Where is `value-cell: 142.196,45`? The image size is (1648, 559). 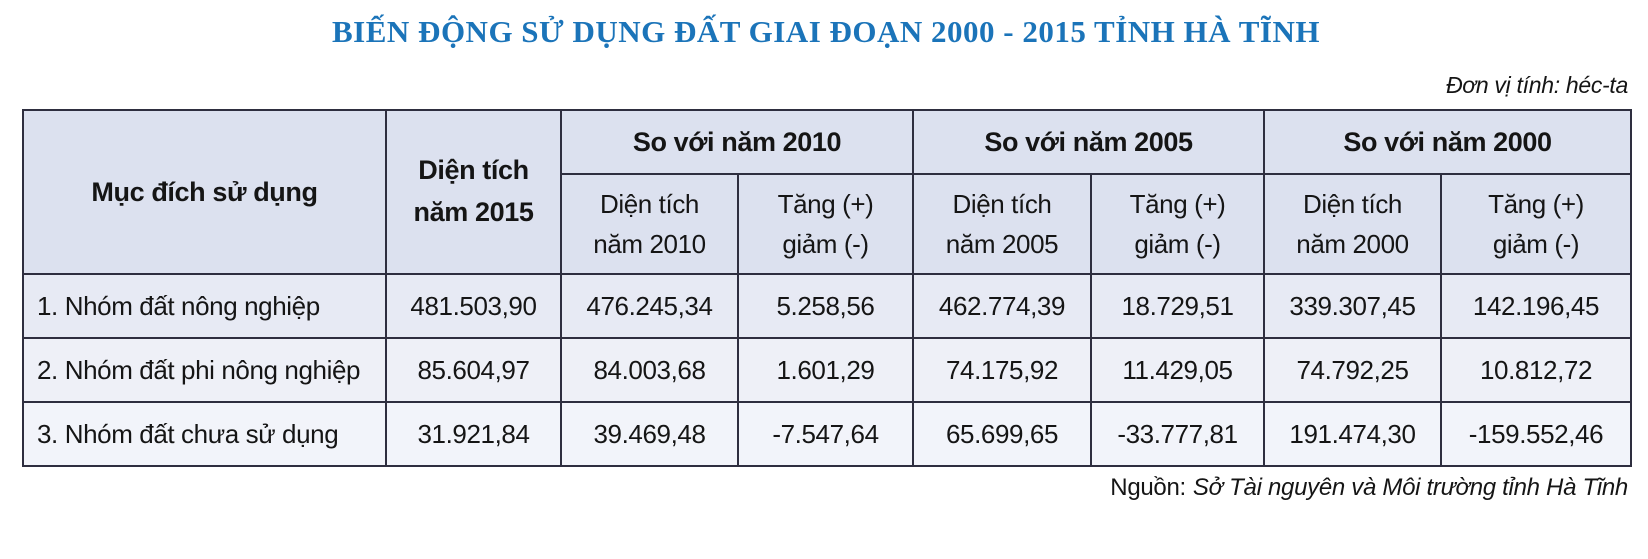 value-cell: 142.196,45 is located at coordinates (1536, 306).